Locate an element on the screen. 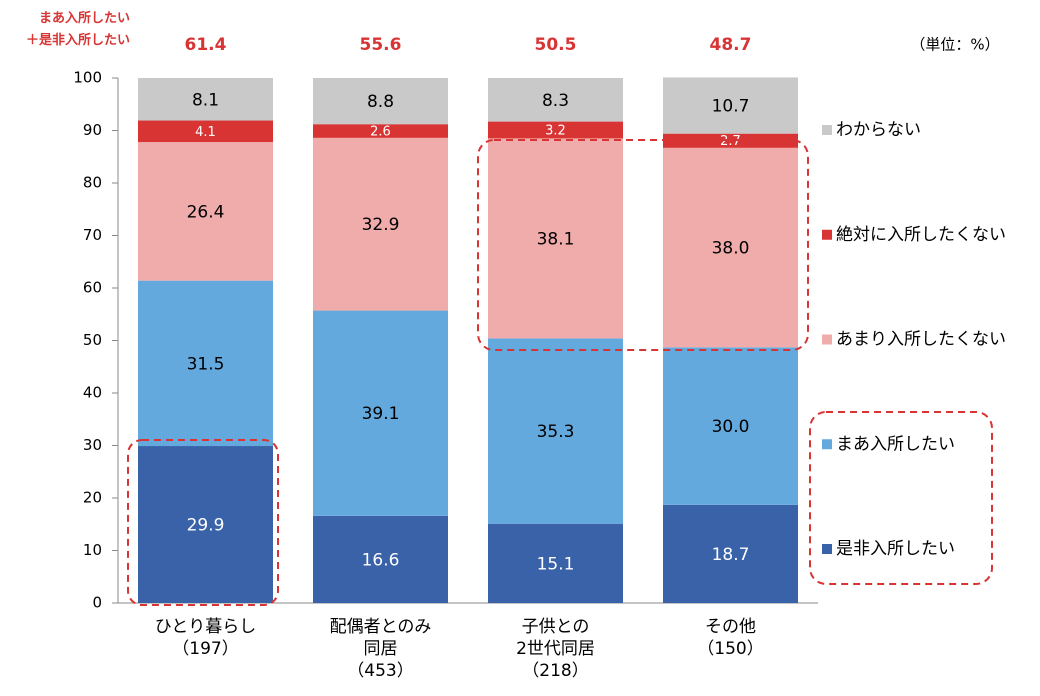 The height and width of the screenshot is (696, 1040). y-tick-label: 60 is located at coordinates (92, 288).